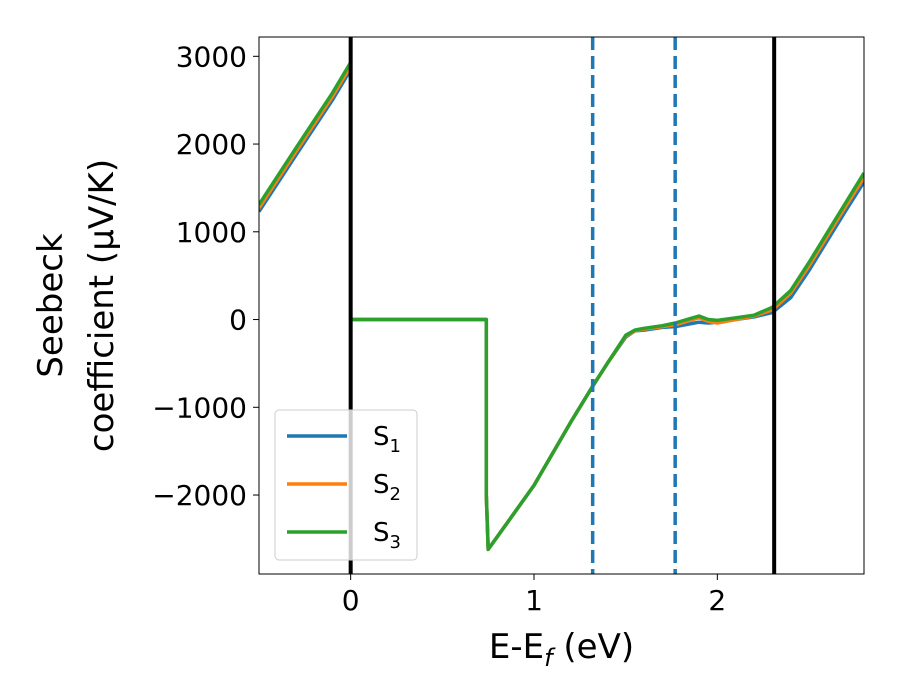 Image resolution: width=900 pixels, height=700 pixels. I want to click on y-tick-label: 3000, so click(211, 56).